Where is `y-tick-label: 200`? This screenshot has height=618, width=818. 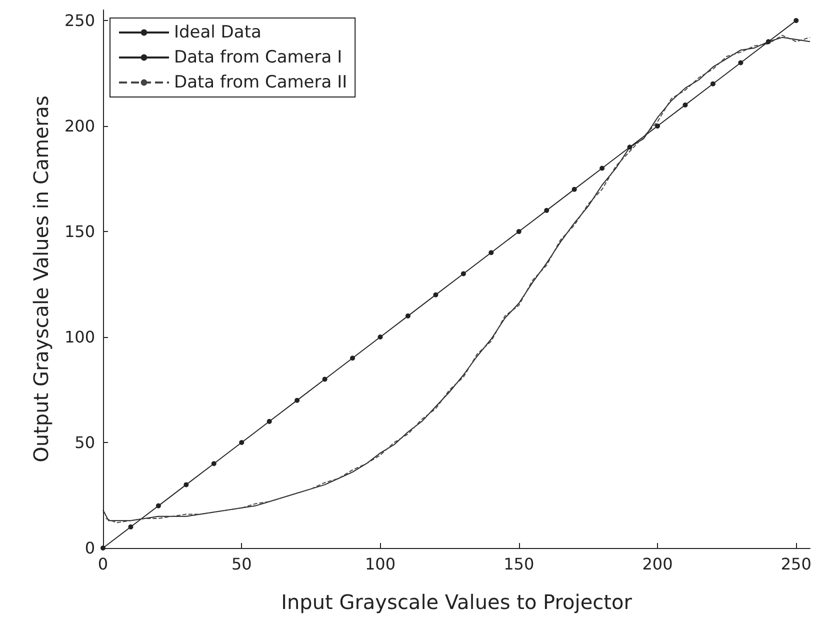 y-tick-label: 200 is located at coordinates (79, 126).